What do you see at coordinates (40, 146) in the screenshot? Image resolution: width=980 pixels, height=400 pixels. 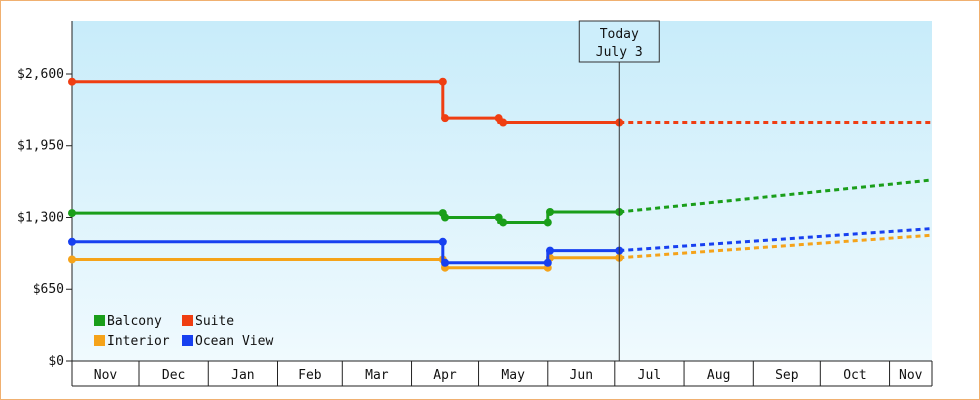 I see `y-tick-label: $1,950` at bounding box center [40, 146].